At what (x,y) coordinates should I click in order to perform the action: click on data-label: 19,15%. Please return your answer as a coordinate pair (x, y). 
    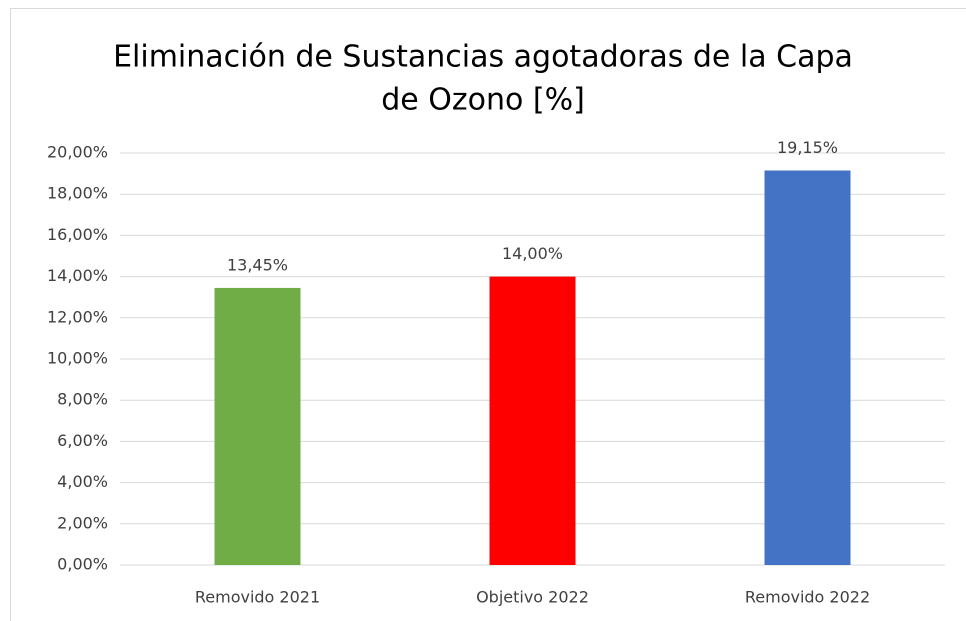
    Looking at the image, I should click on (807, 147).